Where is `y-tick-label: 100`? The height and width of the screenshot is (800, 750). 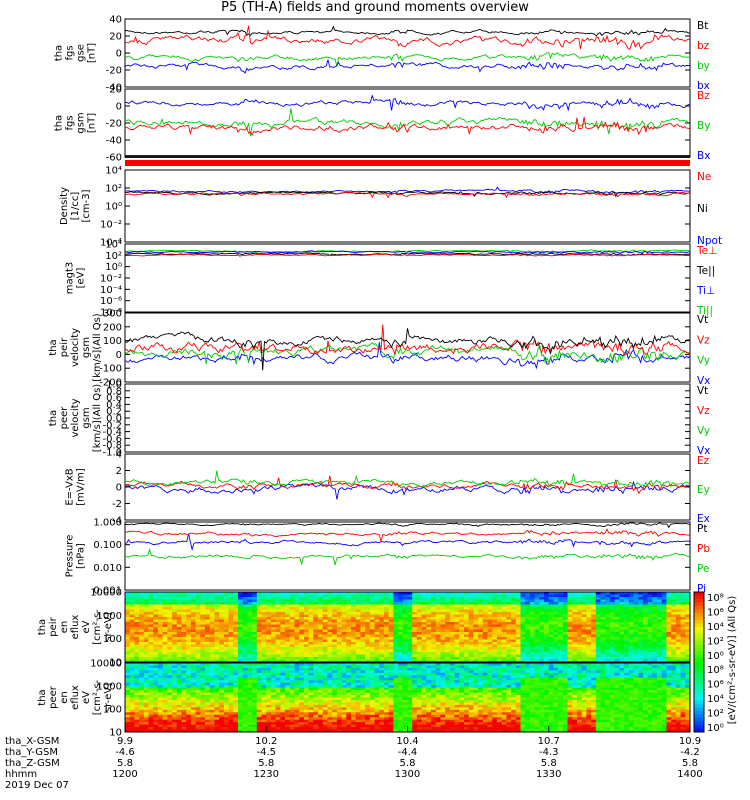
y-tick-label: 100 is located at coordinates (112, 710).